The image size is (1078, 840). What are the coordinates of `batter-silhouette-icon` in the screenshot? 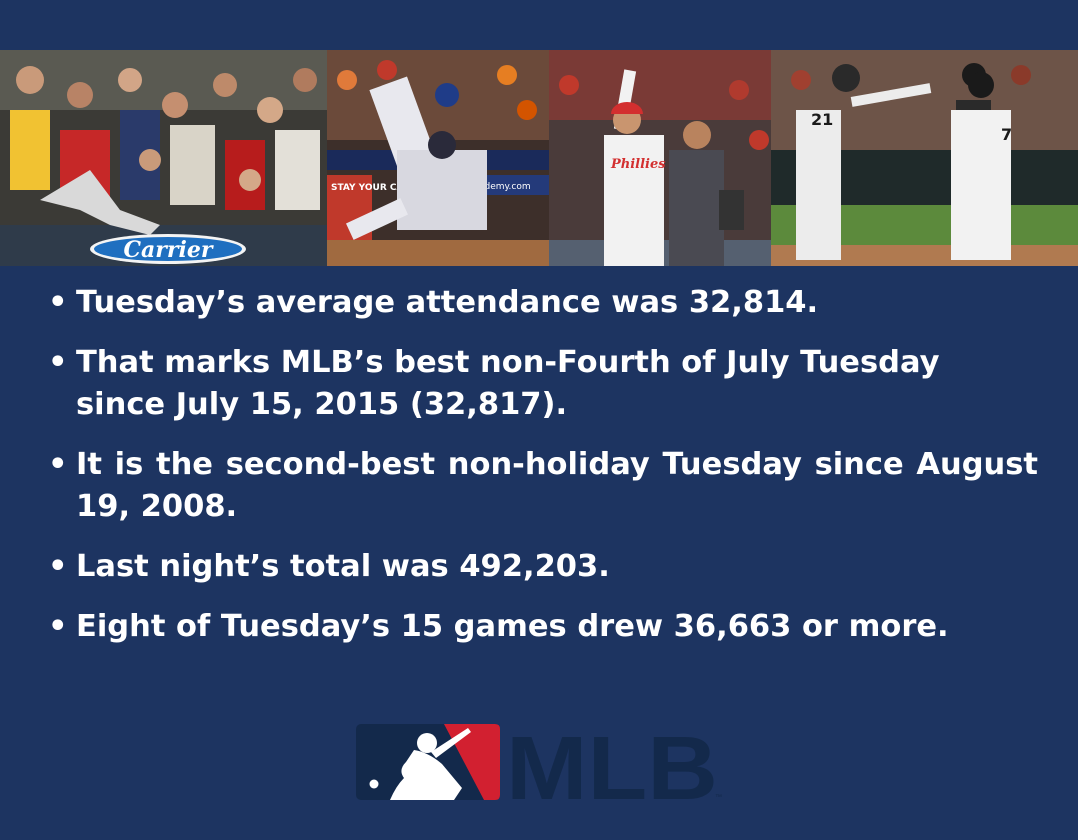 It's located at (430, 764).